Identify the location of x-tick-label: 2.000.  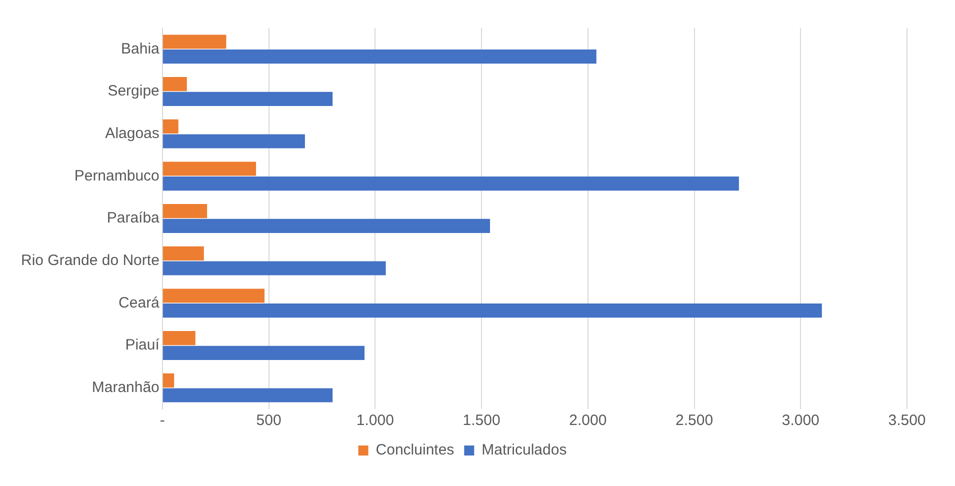
(588, 421).